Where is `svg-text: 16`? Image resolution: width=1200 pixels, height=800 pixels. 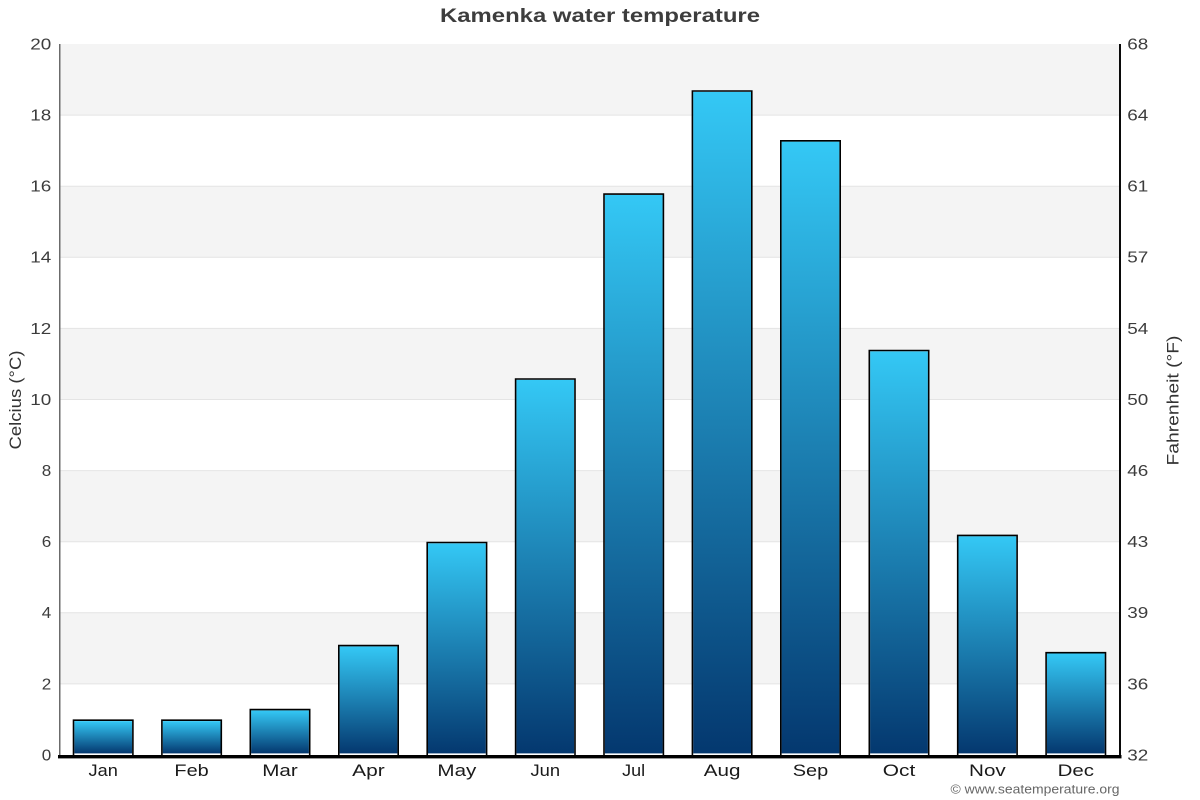 svg-text: 16 is located at coordinates (40, 187).